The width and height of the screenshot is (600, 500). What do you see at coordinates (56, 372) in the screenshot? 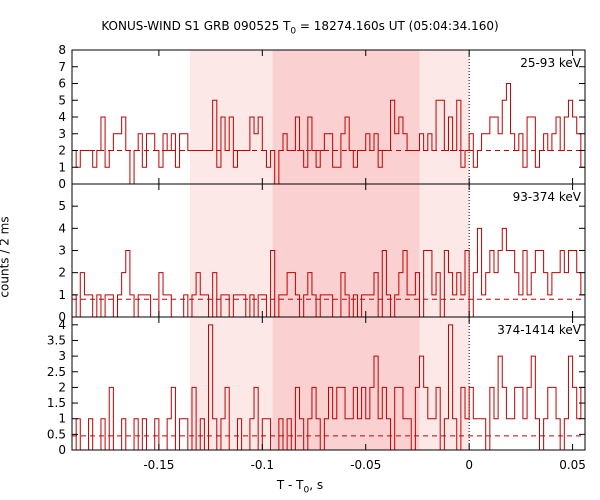
I see `y-tick-label: 2.5` at bounding box center [56, 372].